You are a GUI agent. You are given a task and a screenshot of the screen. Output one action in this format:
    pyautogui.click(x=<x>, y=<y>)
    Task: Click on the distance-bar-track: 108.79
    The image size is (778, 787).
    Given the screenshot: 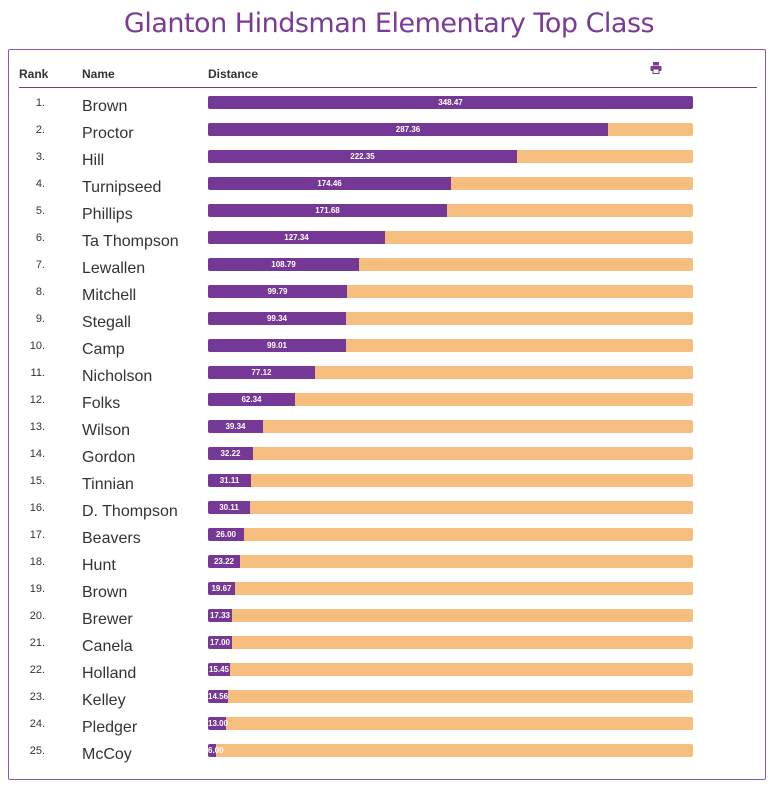 What is the action you would take?
    pyautogui.click(x=450, y=264)
    